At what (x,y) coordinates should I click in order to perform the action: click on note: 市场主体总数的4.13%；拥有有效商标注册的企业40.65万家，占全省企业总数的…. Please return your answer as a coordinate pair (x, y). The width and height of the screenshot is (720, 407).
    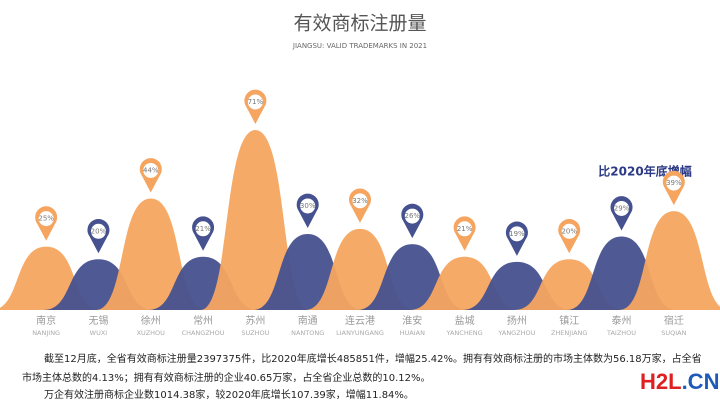
    Looking at the image, I should click on (226, 377).